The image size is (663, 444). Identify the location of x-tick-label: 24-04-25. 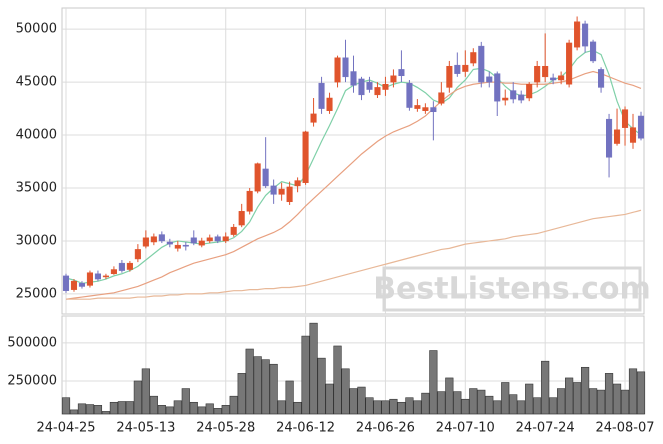
(65, 428).